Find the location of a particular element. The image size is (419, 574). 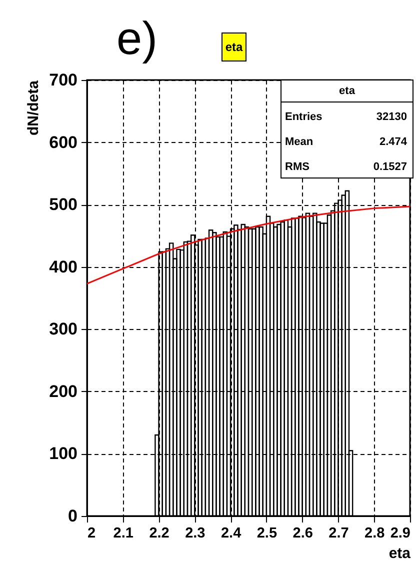

y-axis-title: dN/deta is located at coordinates (33, 108).